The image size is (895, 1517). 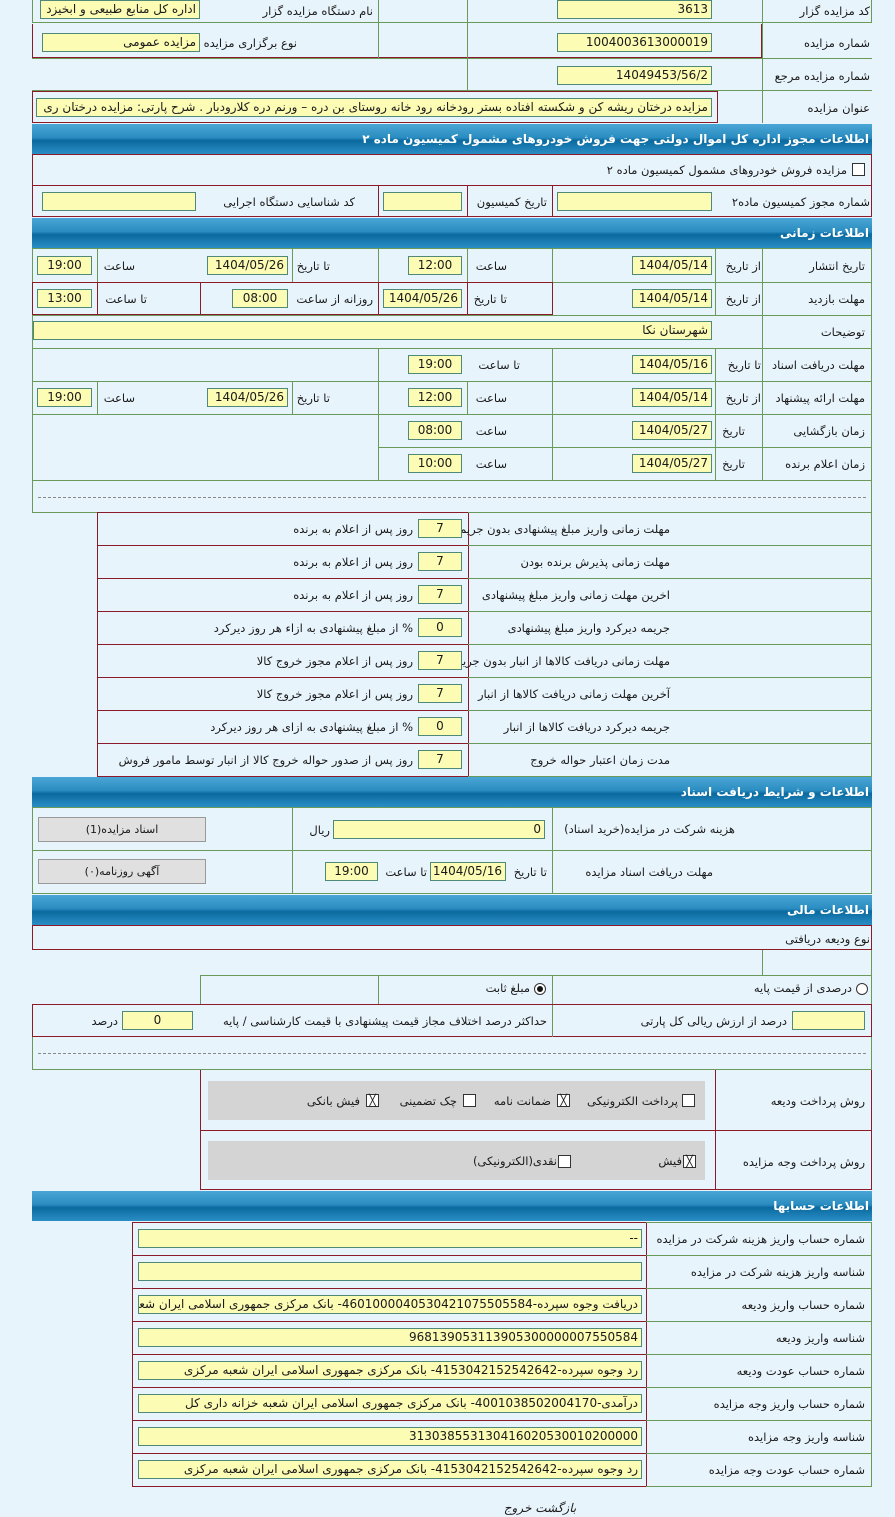 What do you see at coordinates (632, 1101) in the screenshot?
I see `deposit-method-label-0: پرداخت الکترونیکی` at bounding box center [632, 1101].